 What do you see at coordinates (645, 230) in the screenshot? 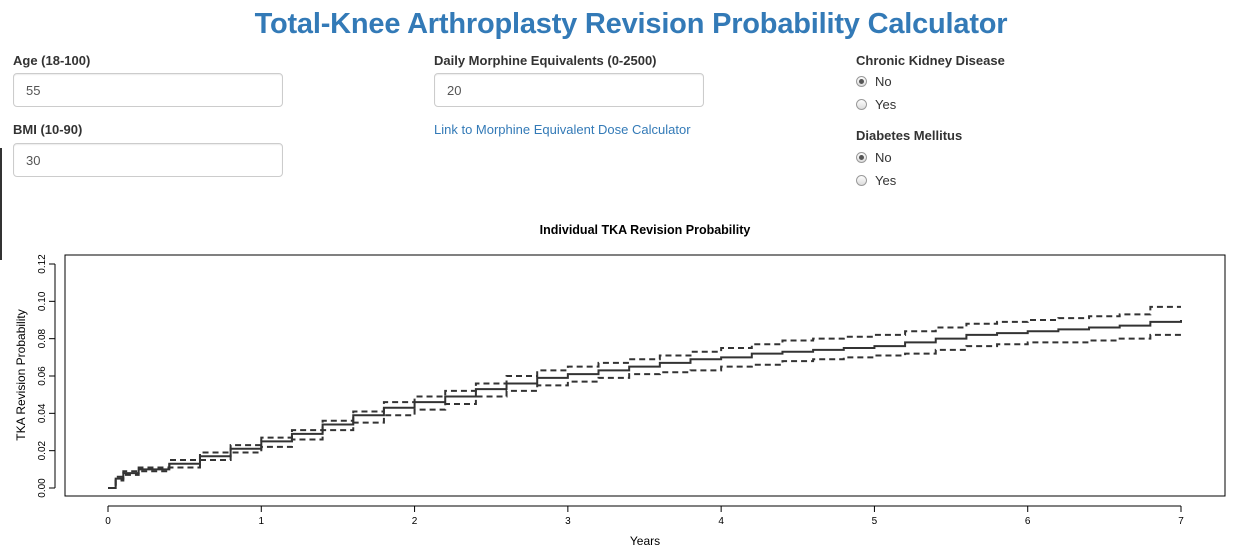
I see `chart-title: Individual TKA Revision Probability` at bounding box center [645, 230].